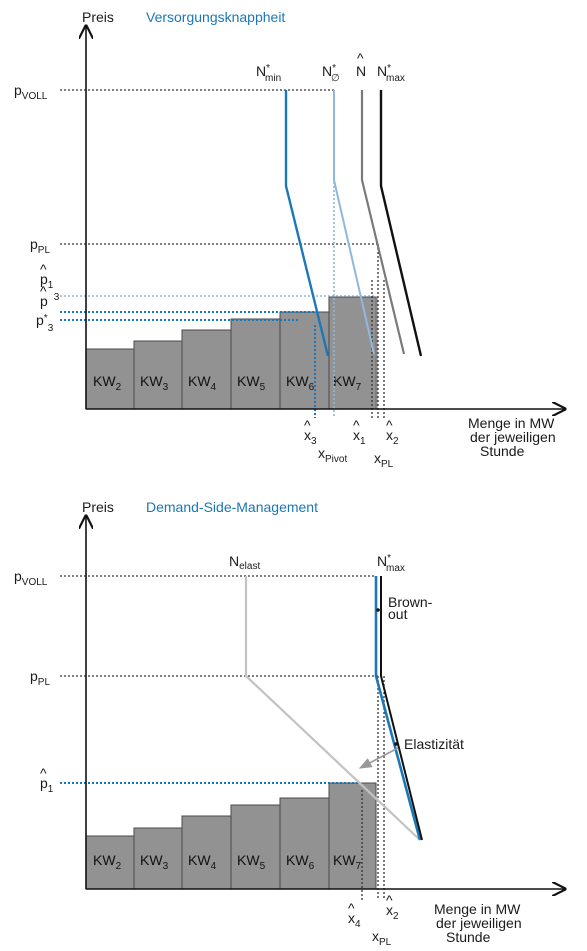 This screenshot has height=951, width=587. I want to click on bar2-label-kw5: KW5, so click(251, 862).